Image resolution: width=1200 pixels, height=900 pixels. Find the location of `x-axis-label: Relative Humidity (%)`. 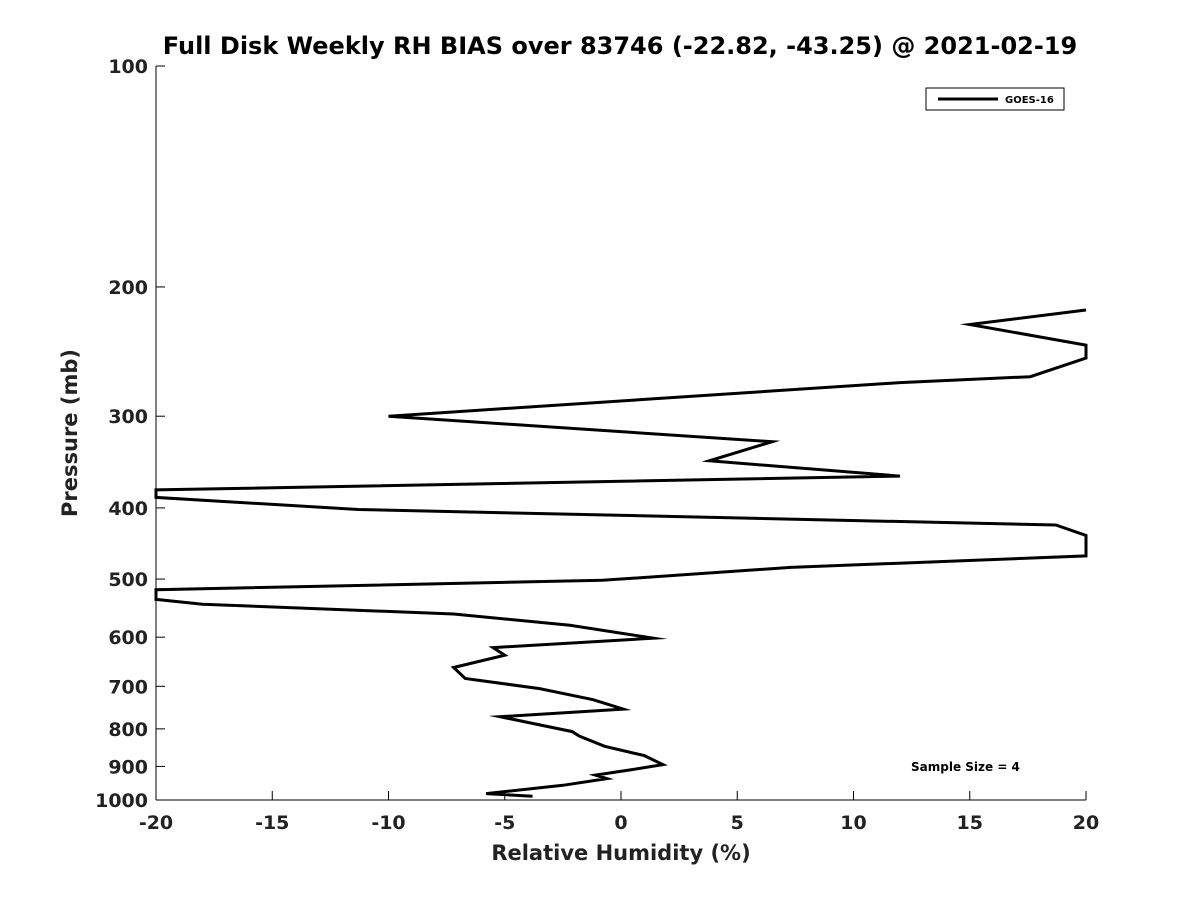

x-axis-label: Relative Humidity (%) is located at coordinates (620, 853).